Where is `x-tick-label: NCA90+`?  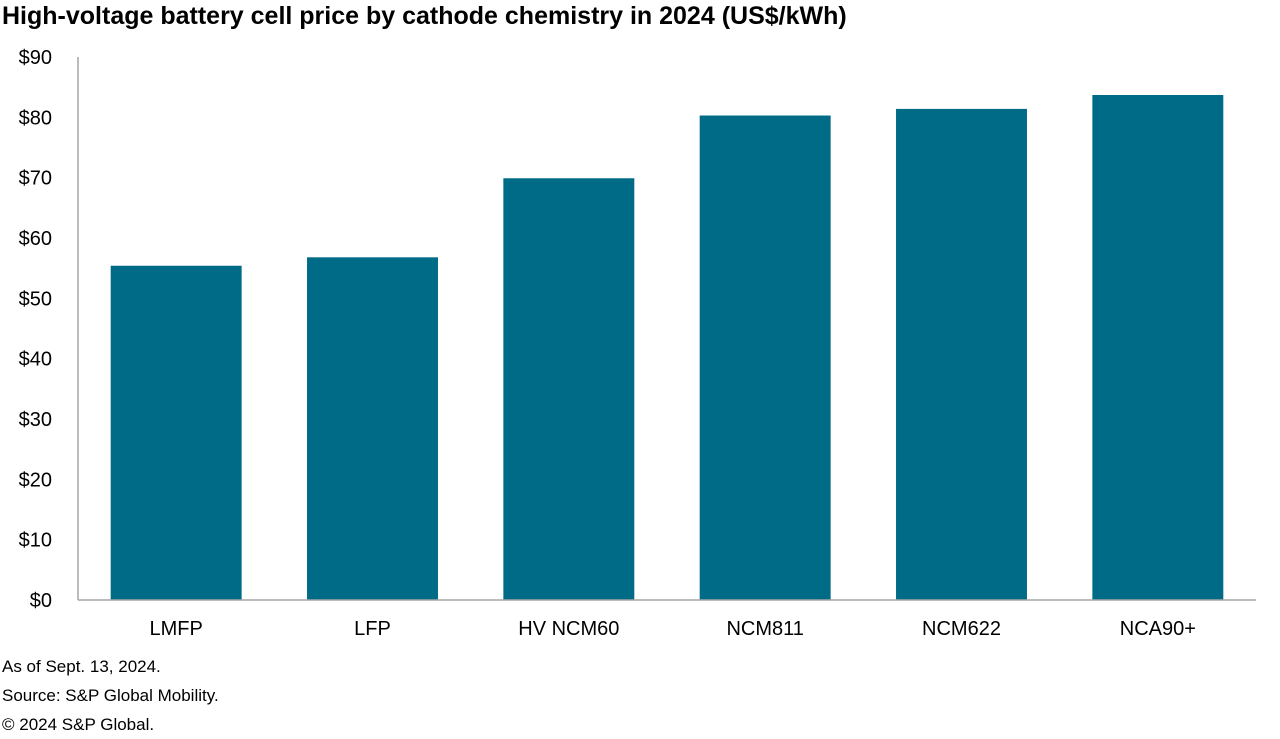
x-tick-label: NCA90+ is located at coordinates (1158, 629).